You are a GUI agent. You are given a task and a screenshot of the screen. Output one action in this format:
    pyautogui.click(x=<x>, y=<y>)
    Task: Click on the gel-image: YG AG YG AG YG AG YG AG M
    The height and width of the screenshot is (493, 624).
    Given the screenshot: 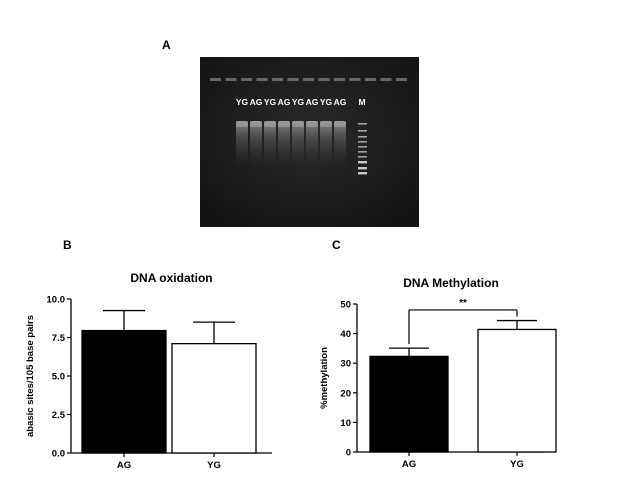 What is the action you would take?
    pyautogui.click(x=309, y=142)
    